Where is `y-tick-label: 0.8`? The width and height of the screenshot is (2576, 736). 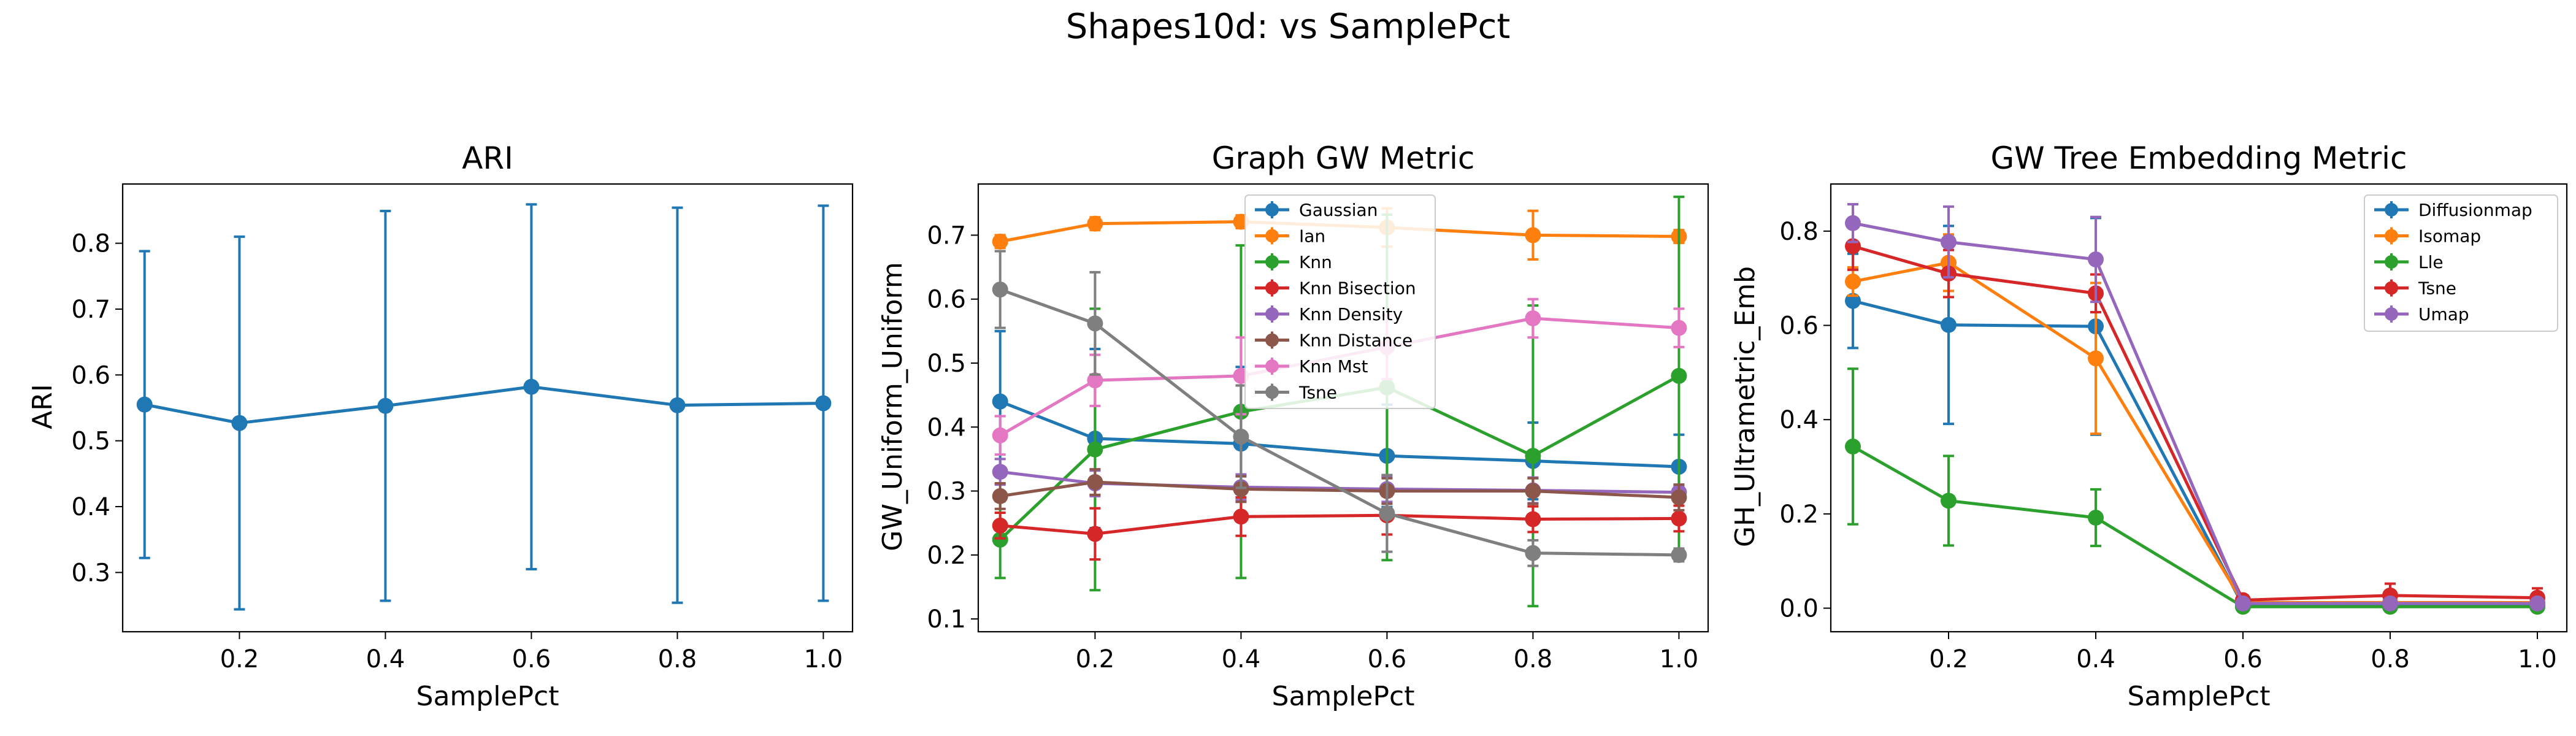
y-tick-label: 0.8 is located at coordinates (90, 244).